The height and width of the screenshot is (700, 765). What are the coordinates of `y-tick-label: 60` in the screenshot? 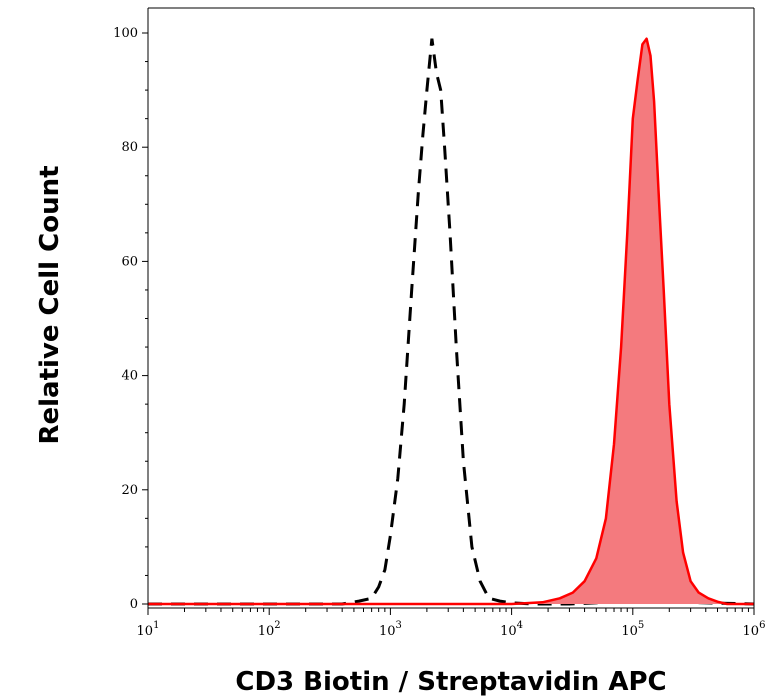 It's located at (129, 261).